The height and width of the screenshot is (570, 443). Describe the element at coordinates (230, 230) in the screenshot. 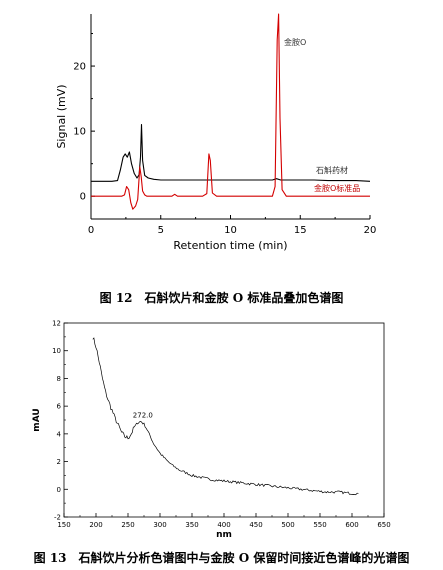

I see `x-tick-label: 10` at that location.